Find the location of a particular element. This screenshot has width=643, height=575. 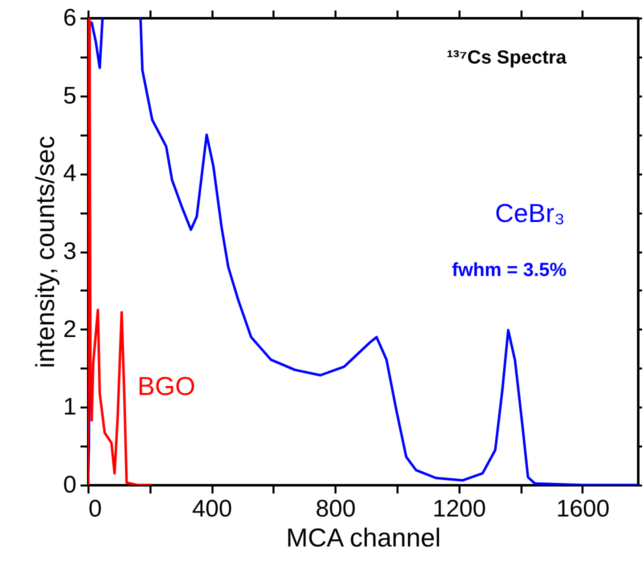

x-axis-title: MCA channel is located at coordinates (363, 537).